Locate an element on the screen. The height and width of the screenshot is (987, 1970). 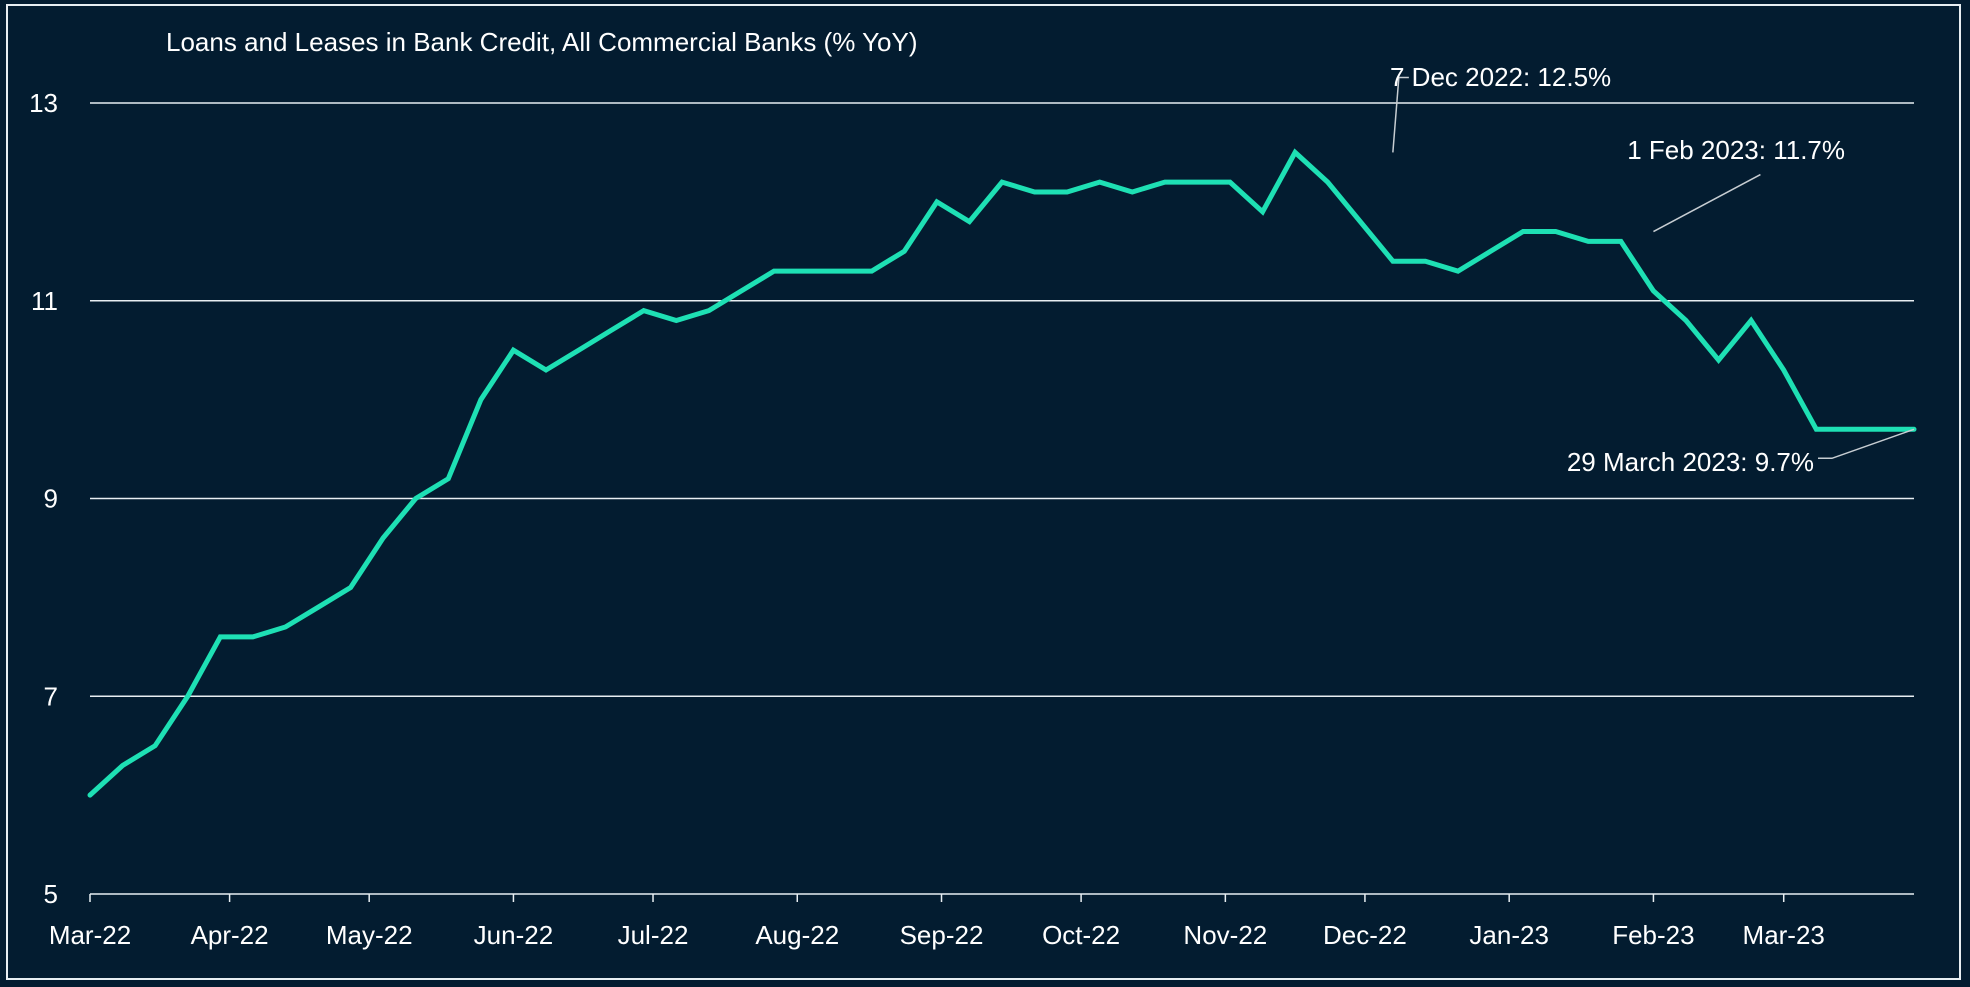
x-tick-label: Sep-22 is located at coordinates (942, 935).